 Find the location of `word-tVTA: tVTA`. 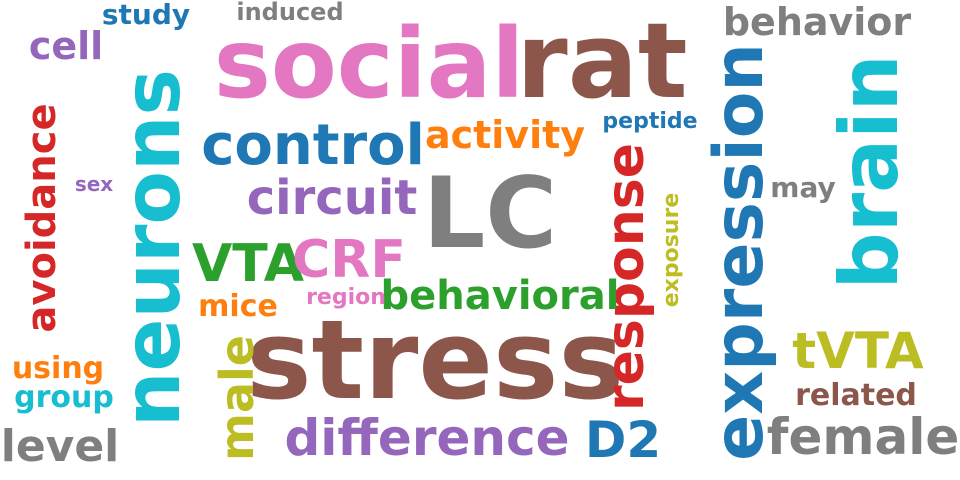

word-tVTA: tVTA is located at coordinates (858, 351).